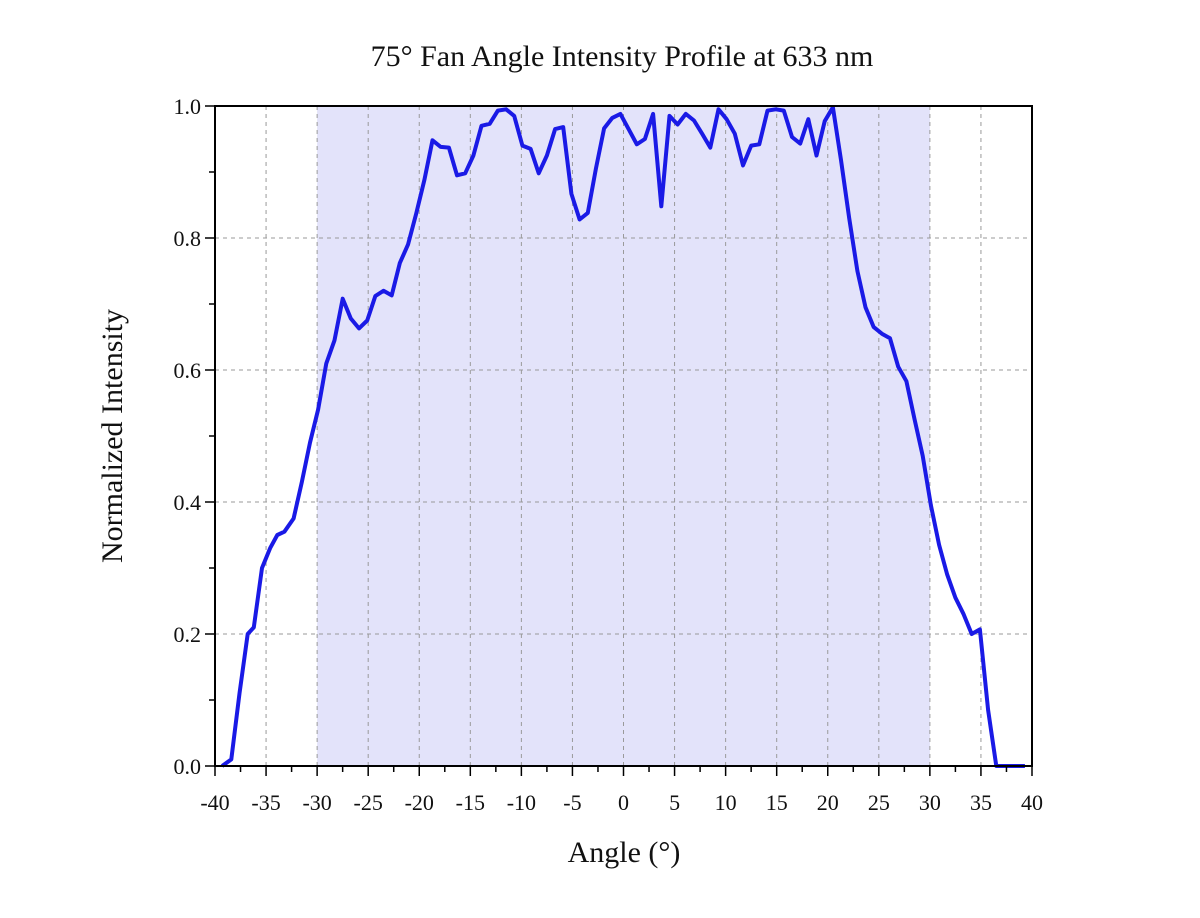 This screenshot has height=918, width=1200. Describe the element at coordinates (879, 802) in the screenshot. I see `x-tick-label: 25` at that location.